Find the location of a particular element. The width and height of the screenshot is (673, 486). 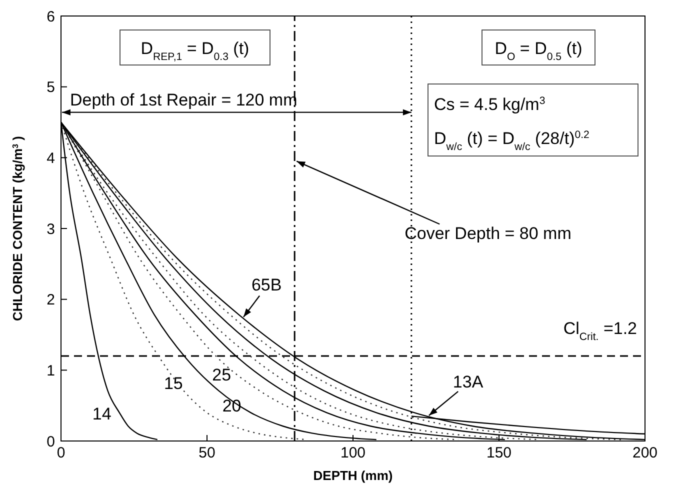

x-tick-label: 50 is located at coordinates (207, 453).